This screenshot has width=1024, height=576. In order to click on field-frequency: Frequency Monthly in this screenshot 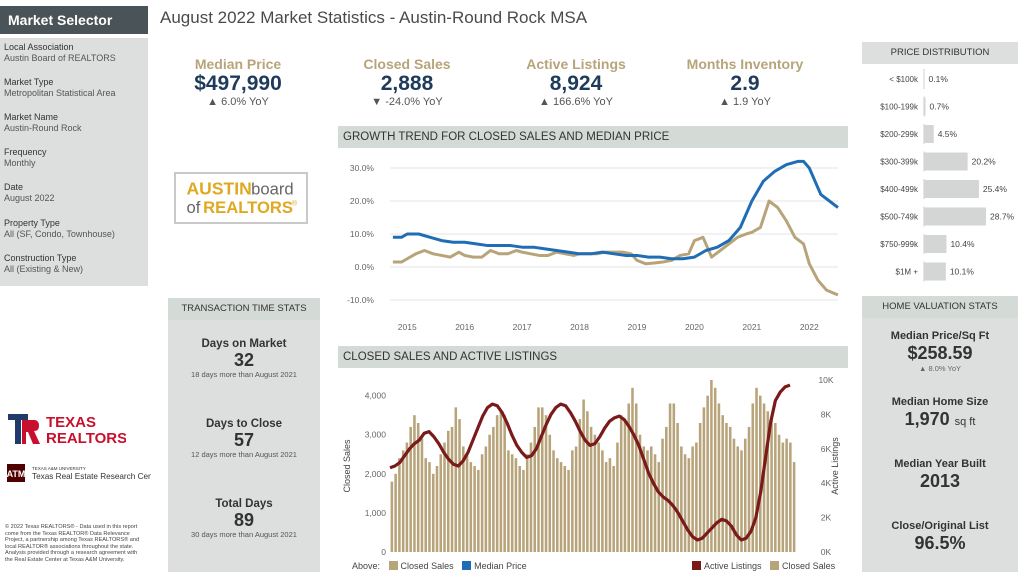, I will do `click(25, 157)`.